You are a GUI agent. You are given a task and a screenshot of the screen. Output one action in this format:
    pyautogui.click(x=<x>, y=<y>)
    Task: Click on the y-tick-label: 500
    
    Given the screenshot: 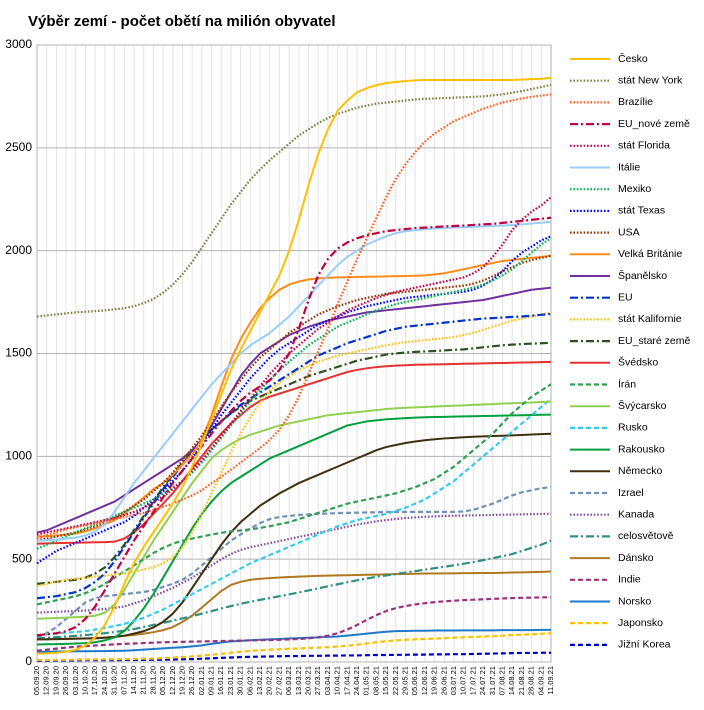 What is the action you would take?
    pyautogui.click(x=22, y=558)
    